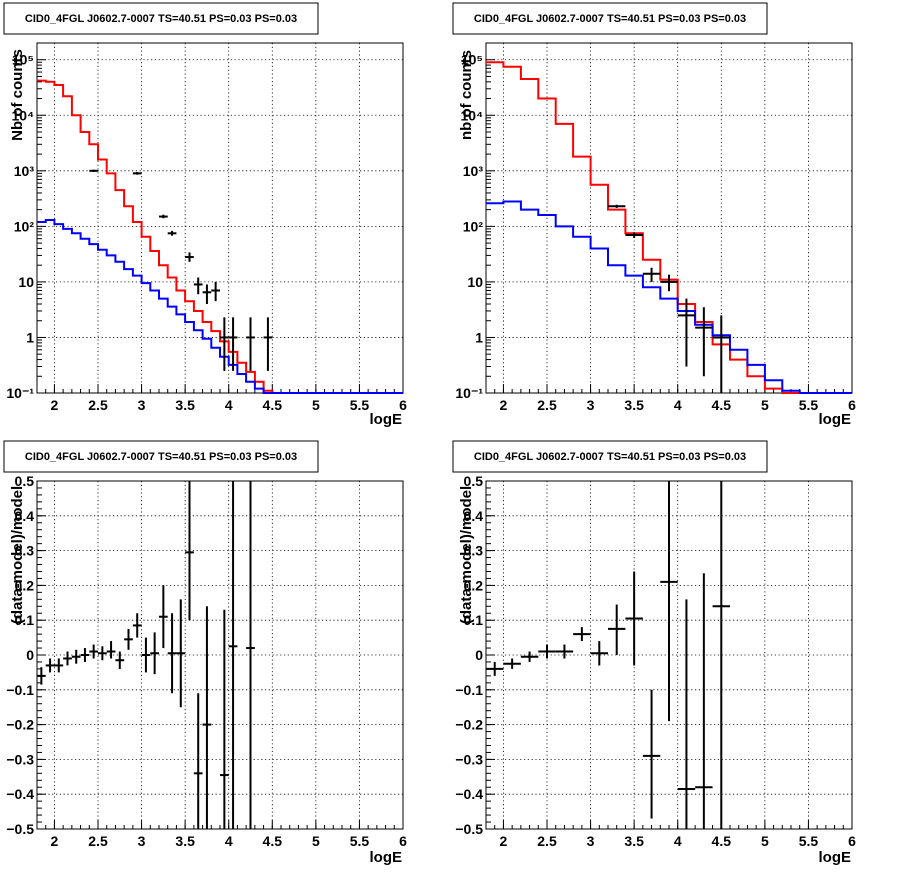  What do you see at coordinates (26, 282) in the screenshot?
I see `y-tick-label: 10` at bounding box center [26, 282].